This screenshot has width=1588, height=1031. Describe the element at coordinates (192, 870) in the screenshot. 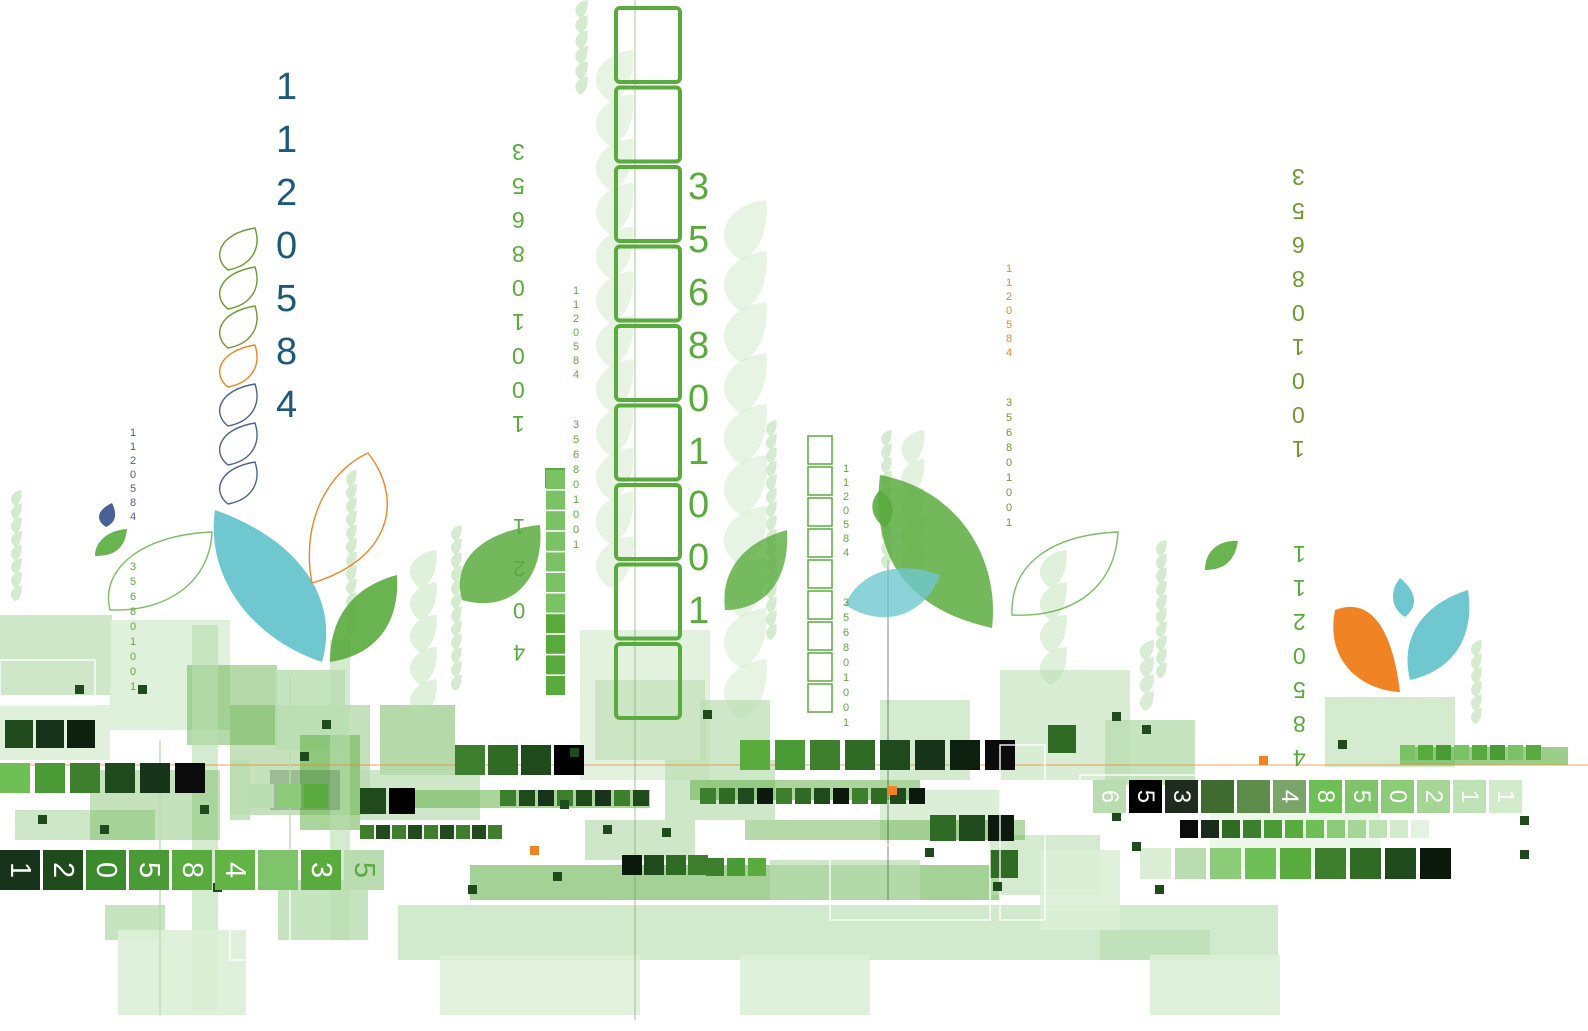

I see `digit-cell: 8` at that location.